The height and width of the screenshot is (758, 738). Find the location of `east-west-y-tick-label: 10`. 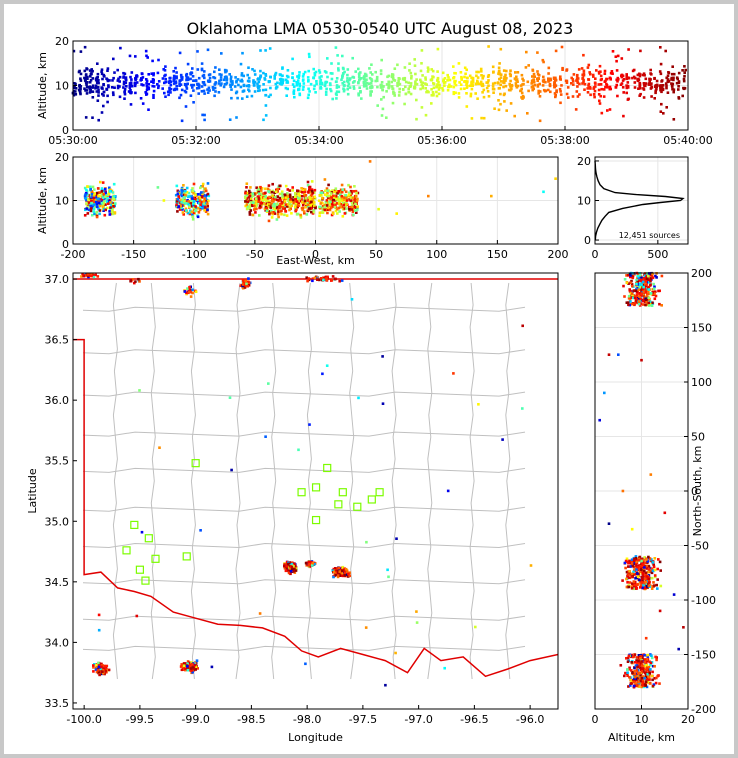

east-west-y-tick-label: 10 is located at coordinates (62, 201).